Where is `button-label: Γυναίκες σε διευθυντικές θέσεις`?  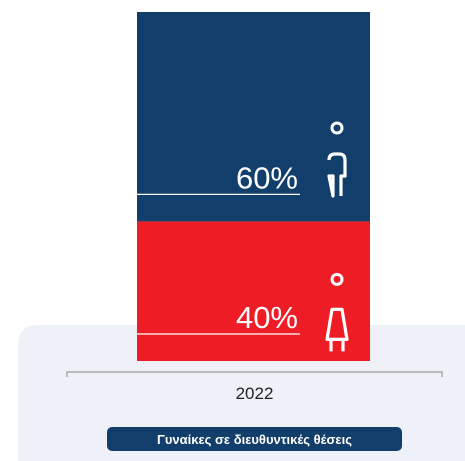 button-label: Γυναίκες σε διευθυντικές θέσεις is located at coordinates (254, 439).